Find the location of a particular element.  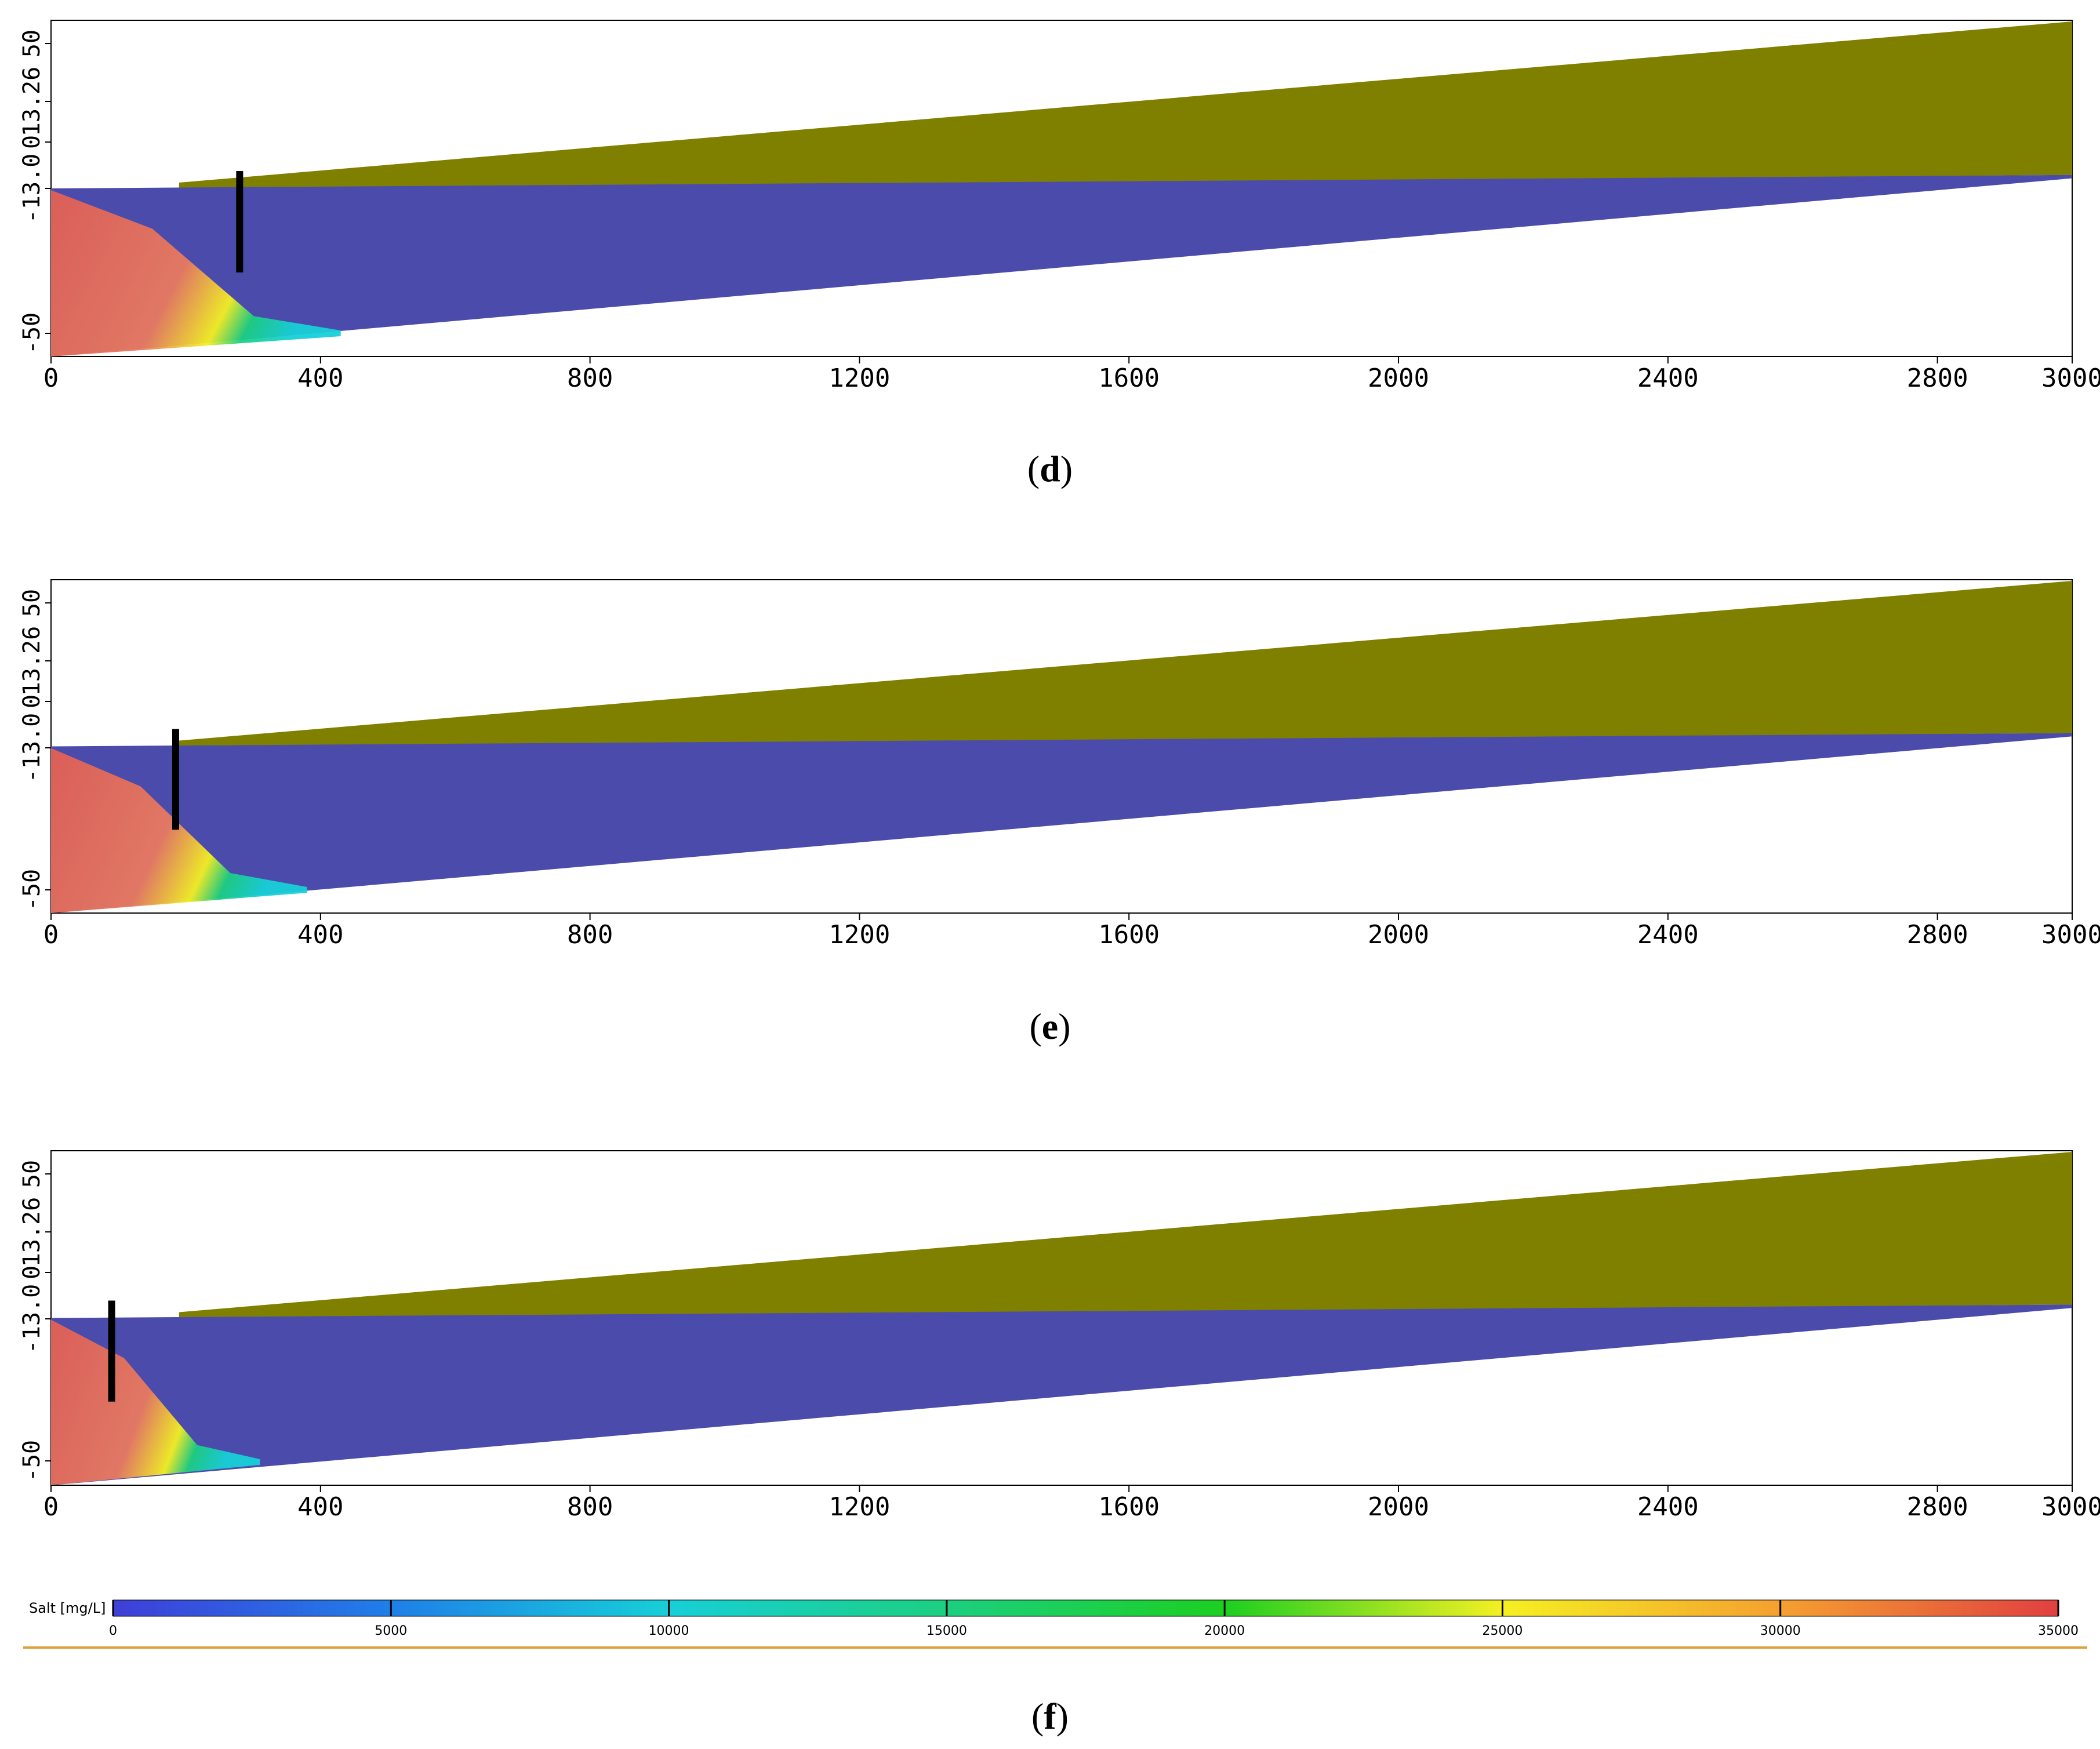

legend-tick-label: 35000 is located at coordinates (2058, 1631).